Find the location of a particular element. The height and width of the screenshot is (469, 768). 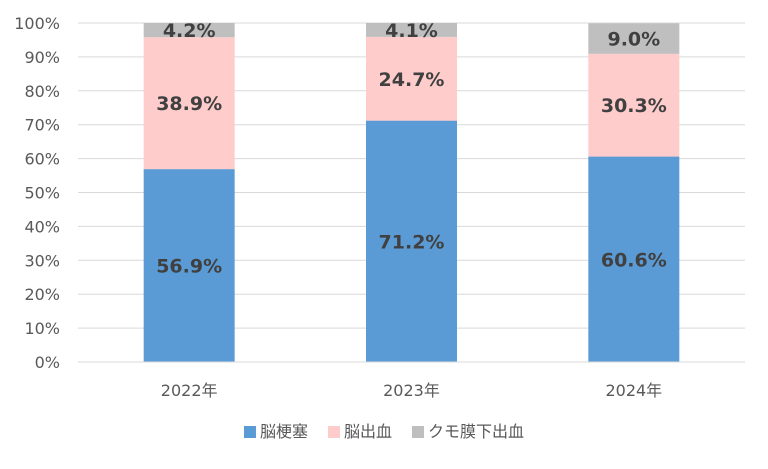

legend-label: クモ膜下出血 is located at coordinates (476, 431).